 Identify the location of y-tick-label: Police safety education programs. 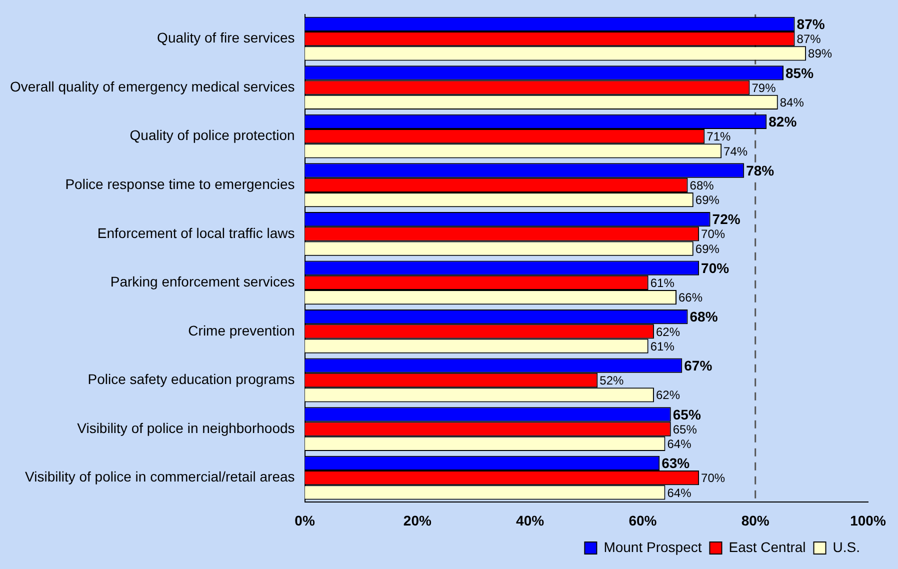
(191, 379).